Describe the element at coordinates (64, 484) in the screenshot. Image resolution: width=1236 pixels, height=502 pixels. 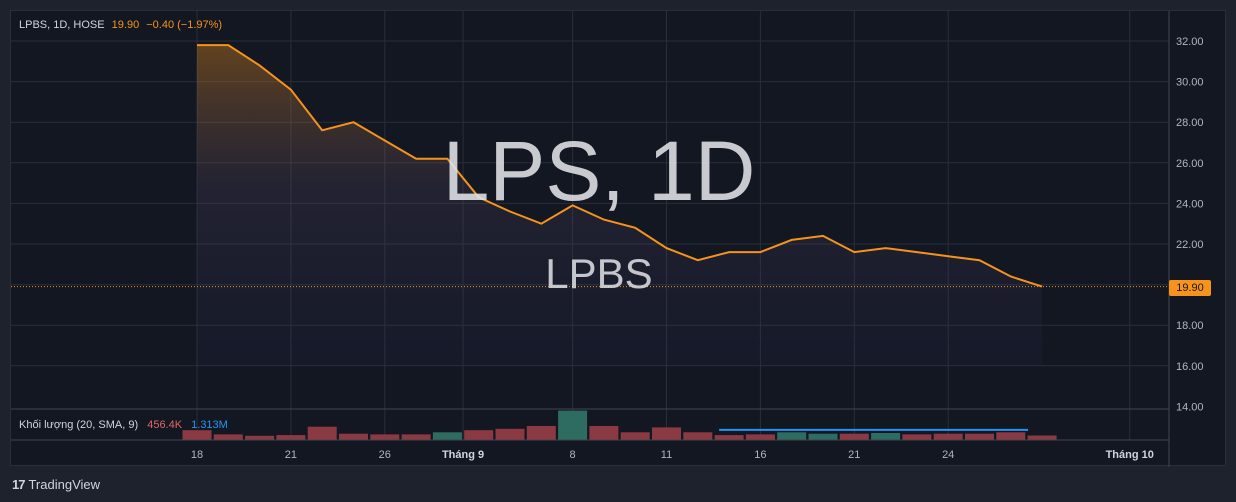
I see `brand-name: TradingView` at that location.